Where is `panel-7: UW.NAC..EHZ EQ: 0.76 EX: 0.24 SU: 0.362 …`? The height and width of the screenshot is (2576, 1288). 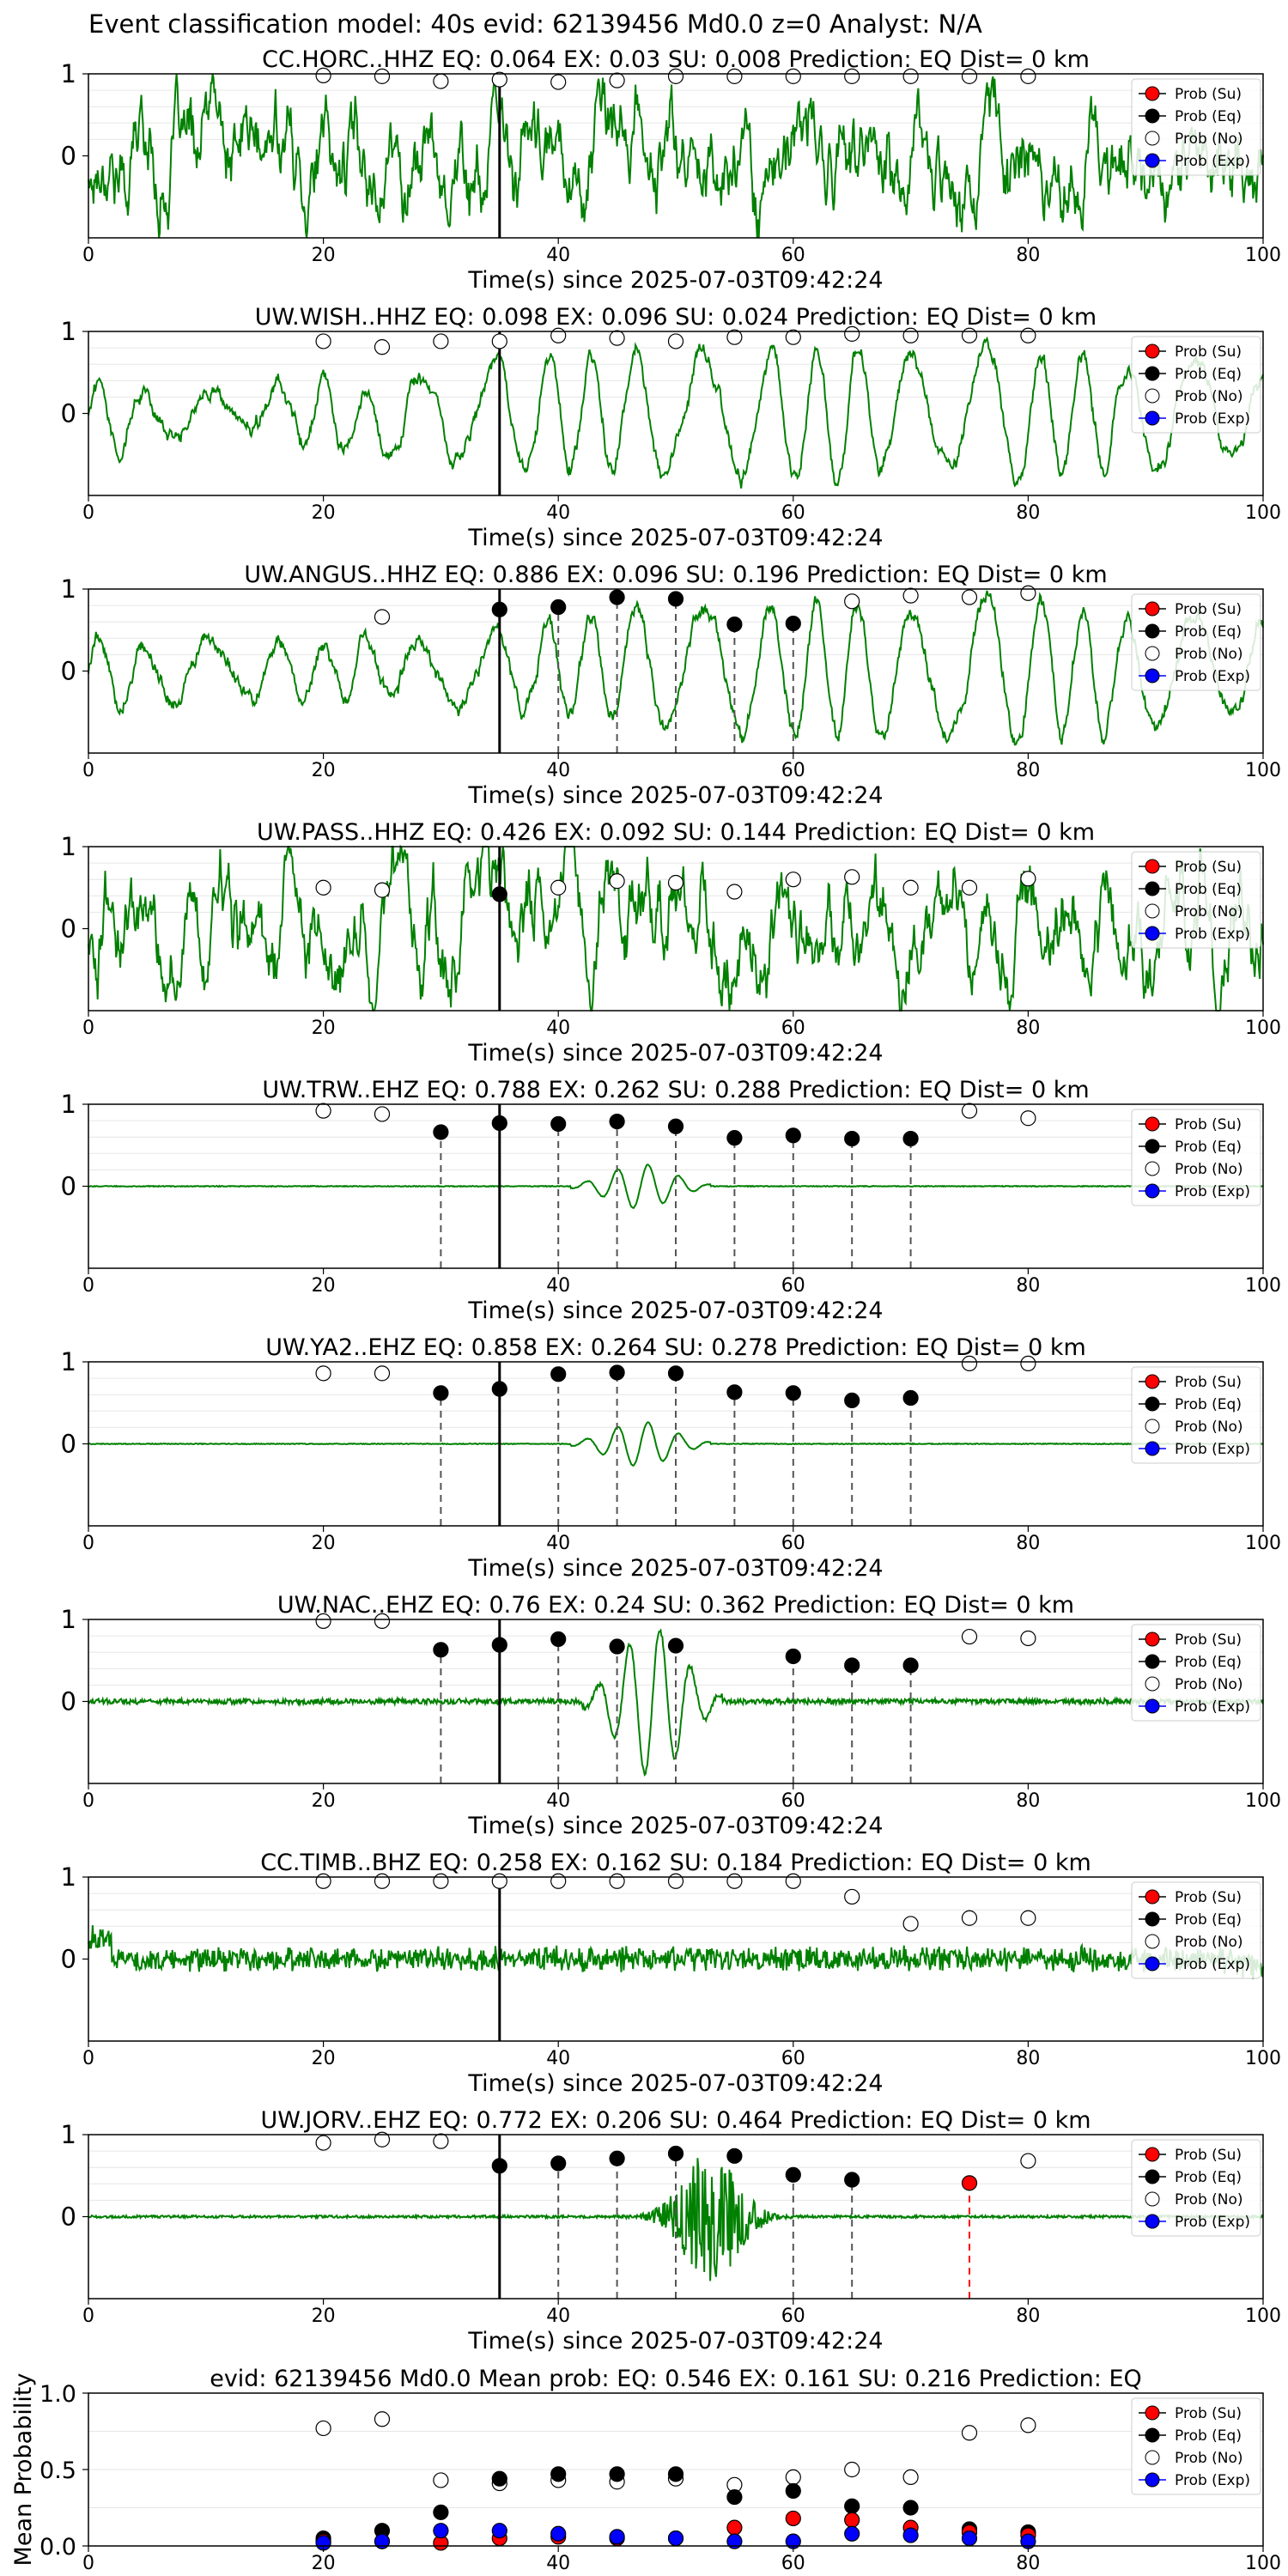 panel-7: UW.NAC..EHZ EQ: 0.76 EX: 0.24 SU: 0.362 … is located at coordinates (671, 1715).